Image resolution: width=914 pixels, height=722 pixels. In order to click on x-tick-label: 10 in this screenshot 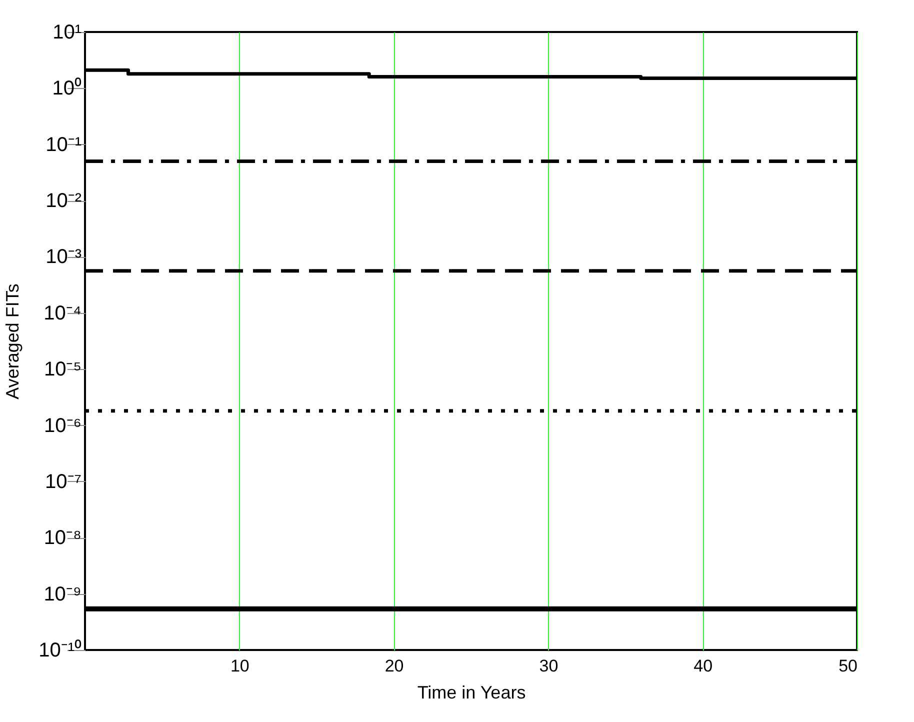, I will do `click(240, 666)`.